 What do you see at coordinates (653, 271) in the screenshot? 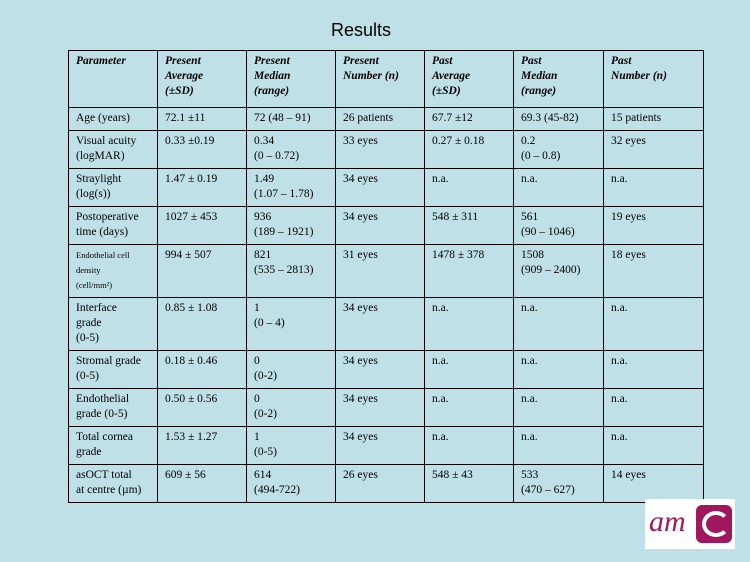
I see `table-cell: 18 eyes` at bounding box center [653, 271].